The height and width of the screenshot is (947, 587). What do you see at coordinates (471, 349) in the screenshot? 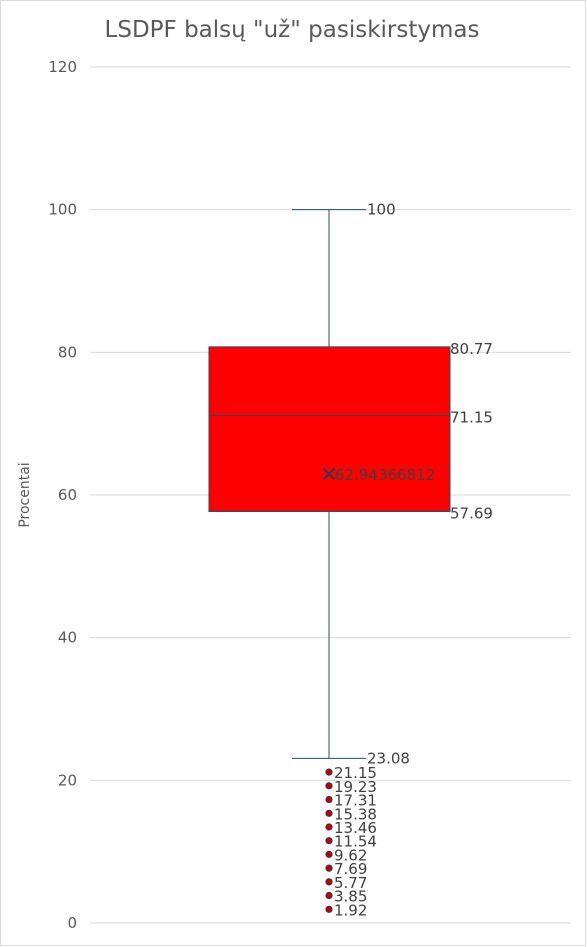
I see `label-q3: 80.77` at bounding box center [471, 349].